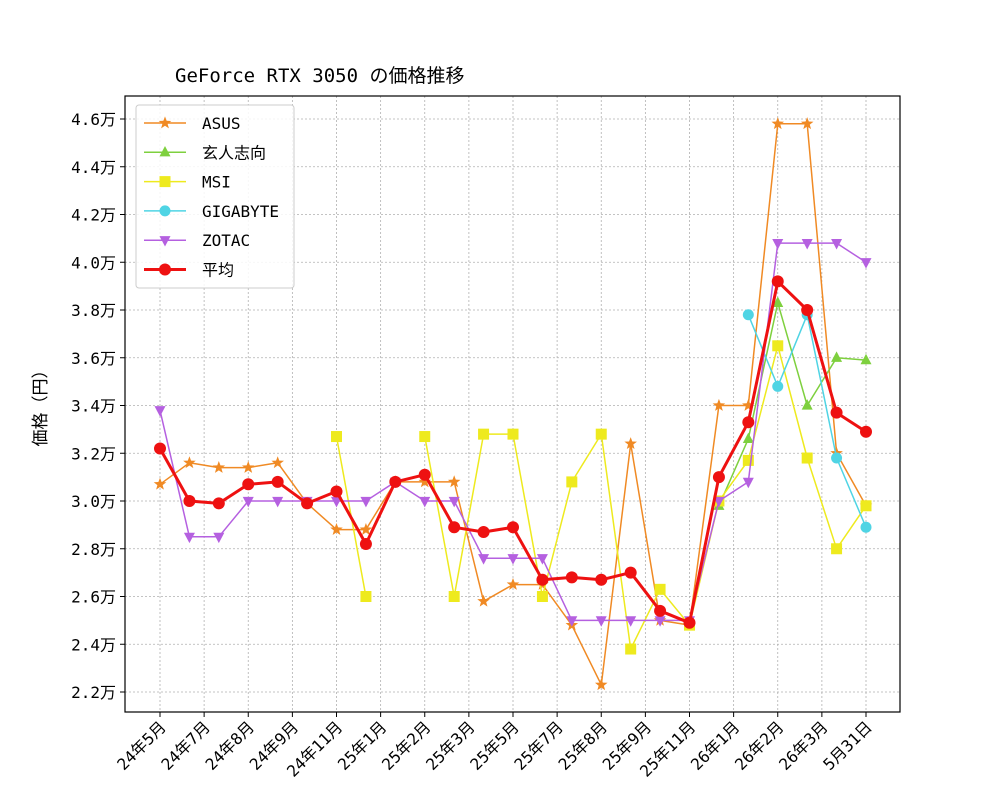  I want to click on series-line, so click(792, 404).